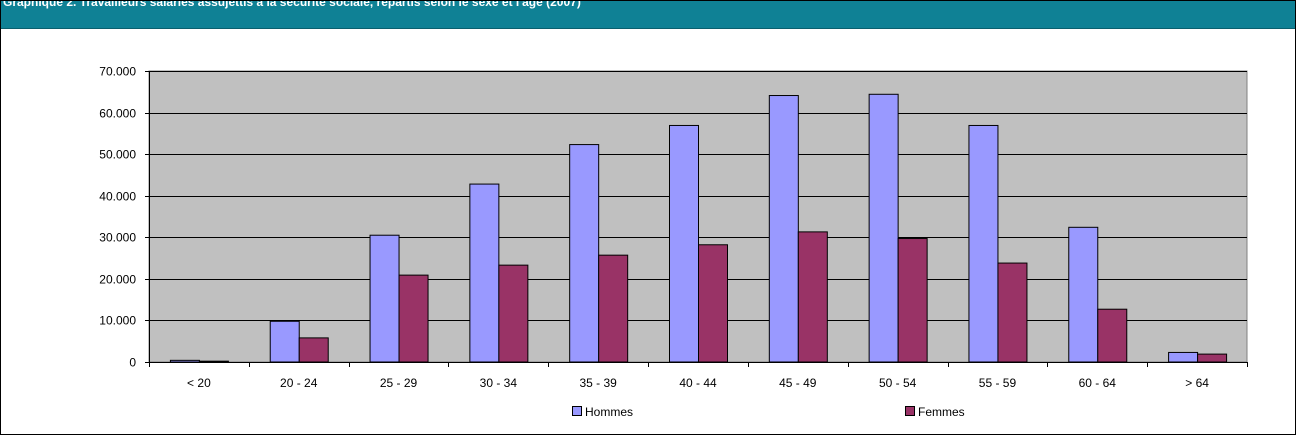 The image size is (1296, 435). Describe the element at coordinates (898, 383) in the screenshot. I see `x-tick-label: 50 - 54` at that location.